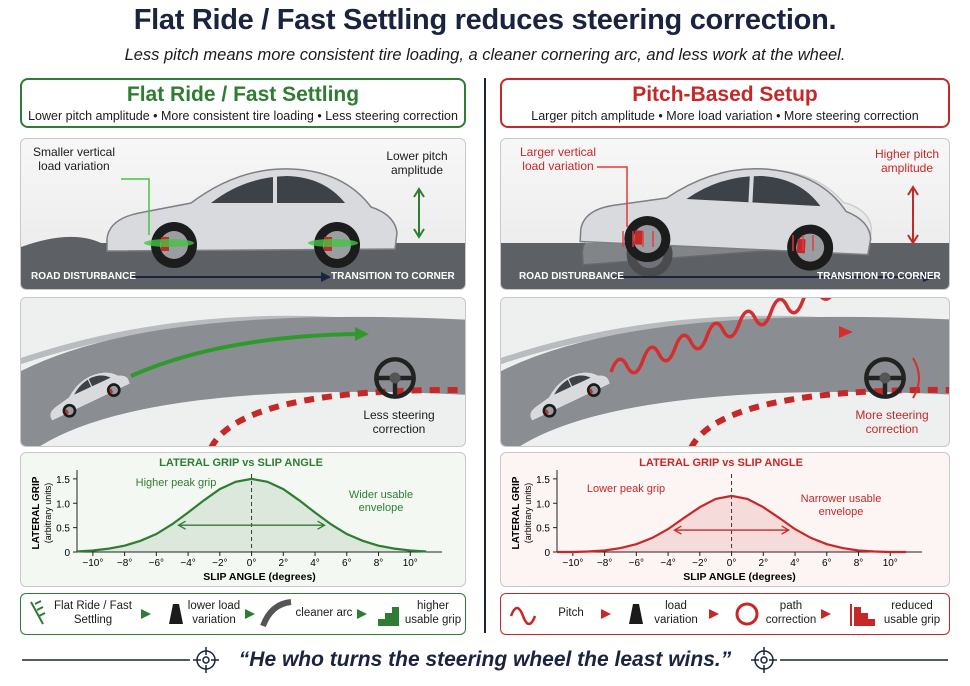 The image size is (970, 686). What do you see at coordinates (818, 416) in the screenshot?
I see `curb` at bounding box center [818, 416].